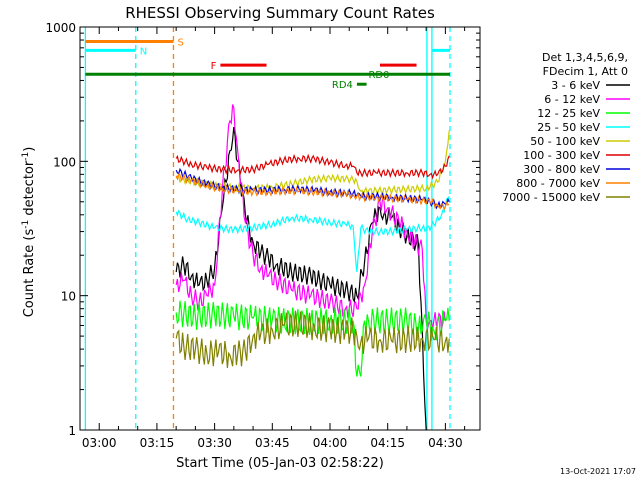 The image size is (640, 480). Describe the element at coordinates (561, 155) in the screenshot. I see `legend-label-5: 100 - 300 keV` at that location.